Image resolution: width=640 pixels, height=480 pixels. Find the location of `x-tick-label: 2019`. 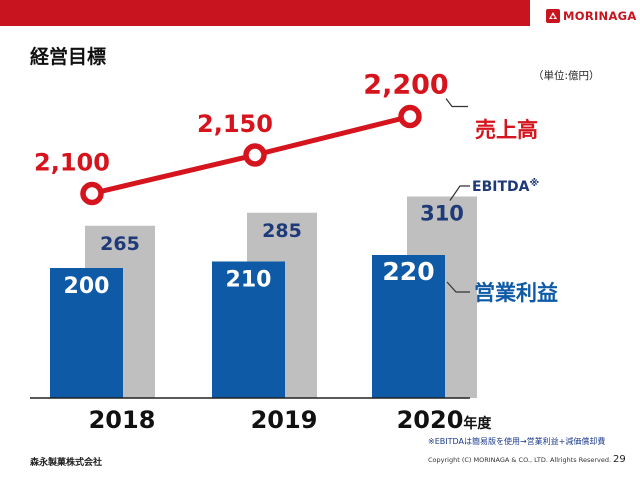

x-tick-label: 2019 is located at coordinates (284, 420).